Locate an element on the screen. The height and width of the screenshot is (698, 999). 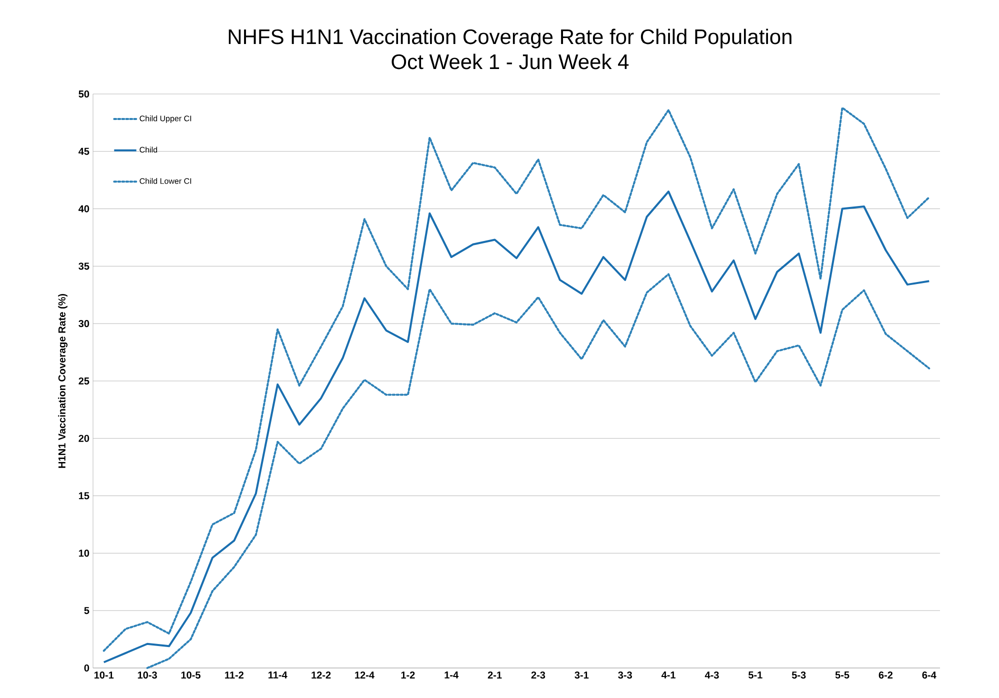
x-tick-label: 12-4 is located at coordinates (364, 675).